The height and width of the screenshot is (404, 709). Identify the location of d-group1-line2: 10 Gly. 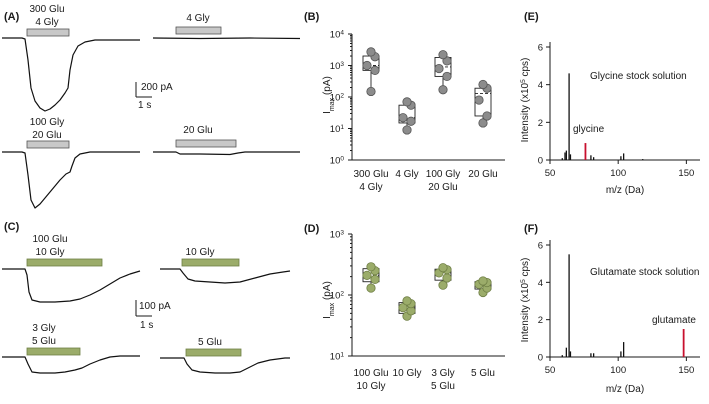
(371, 386).